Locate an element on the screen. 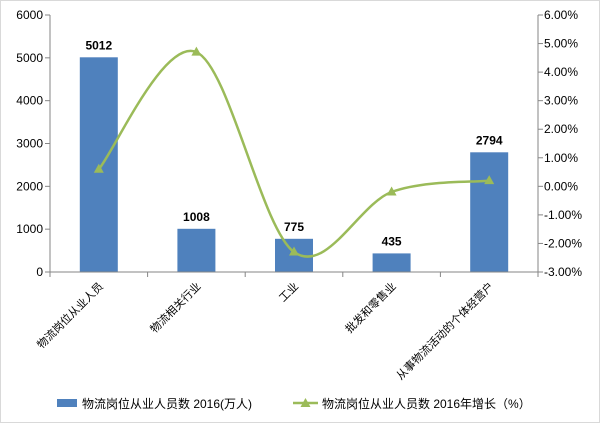  right-axis-tick-label: 2.00% is located at coordinates (561, 129).